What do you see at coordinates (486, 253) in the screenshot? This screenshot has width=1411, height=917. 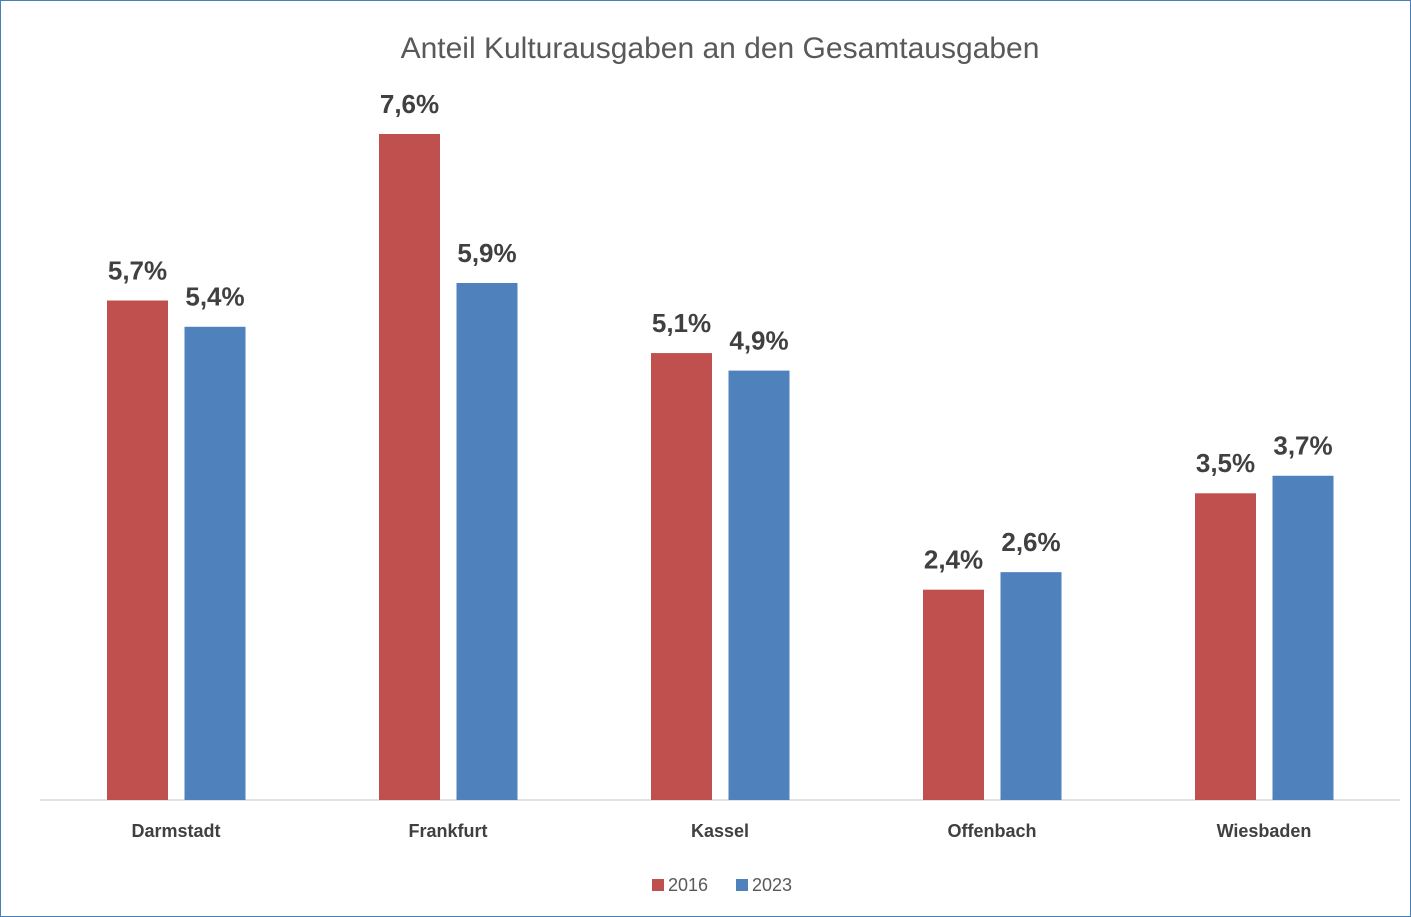 I see `data-label: 5,9%` at bounding box center [486, 253].